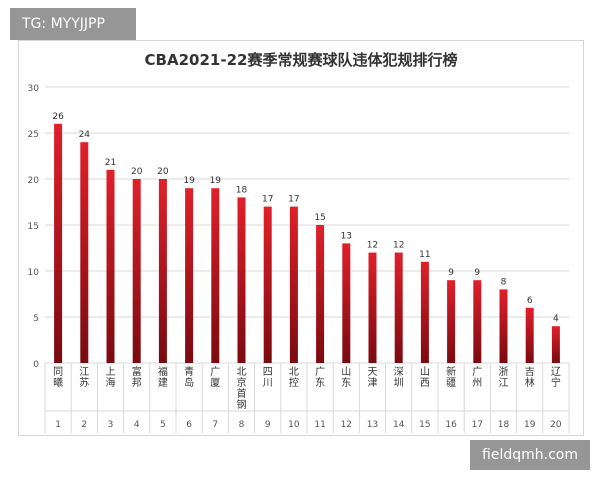 This screenshot has height=480, width=600. What do you see at coordinates (84, 425) in the screenshot?
I see `rank-label: 2` at bounding box center [84, 425].